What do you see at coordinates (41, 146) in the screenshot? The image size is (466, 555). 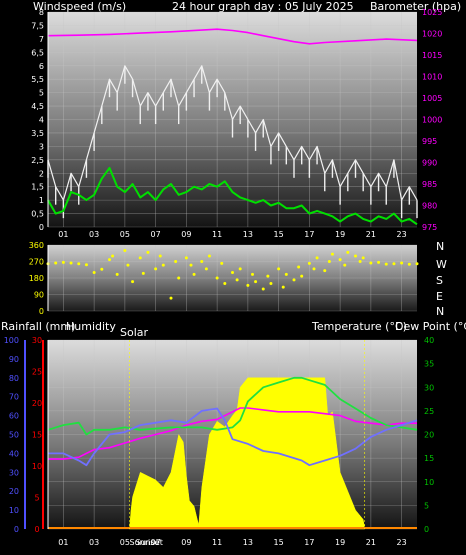 I see `wind-y-tick-6: 3` at bounding box center [41, 146].